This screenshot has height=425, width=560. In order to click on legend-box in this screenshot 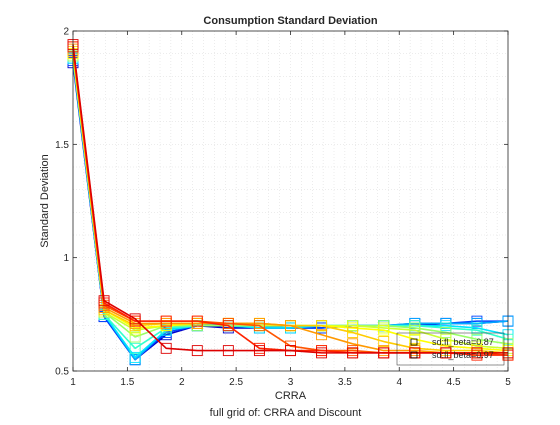, I will do `click(450, 349)`.